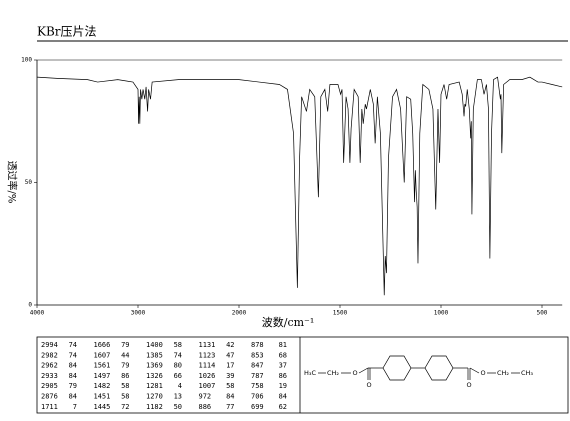  I want to click on peak-transmittance: 13, so click(178, 397).